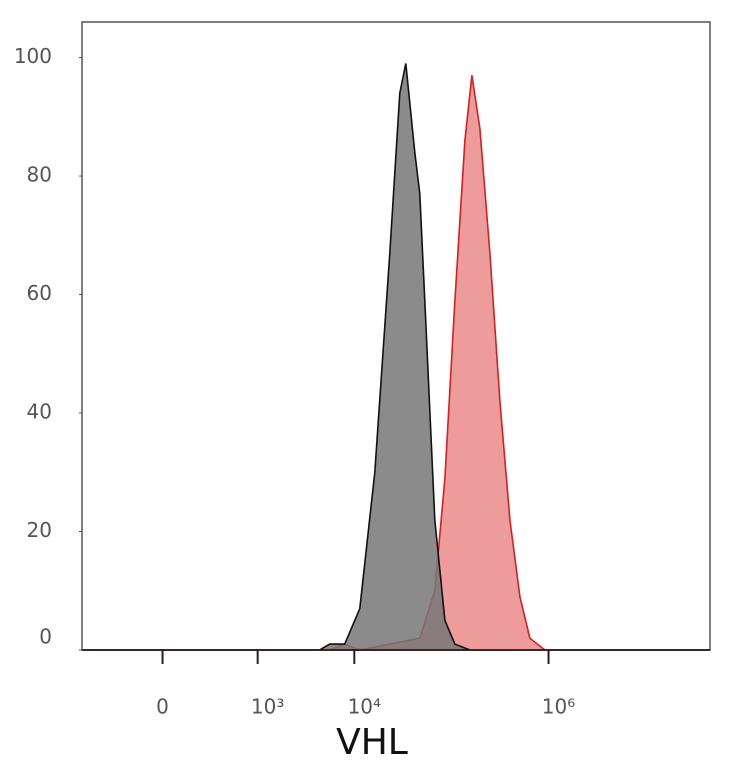 The height and width of the screenshot is (768, 734). I want to click on y-tick-label: 0, so click(45, 637).